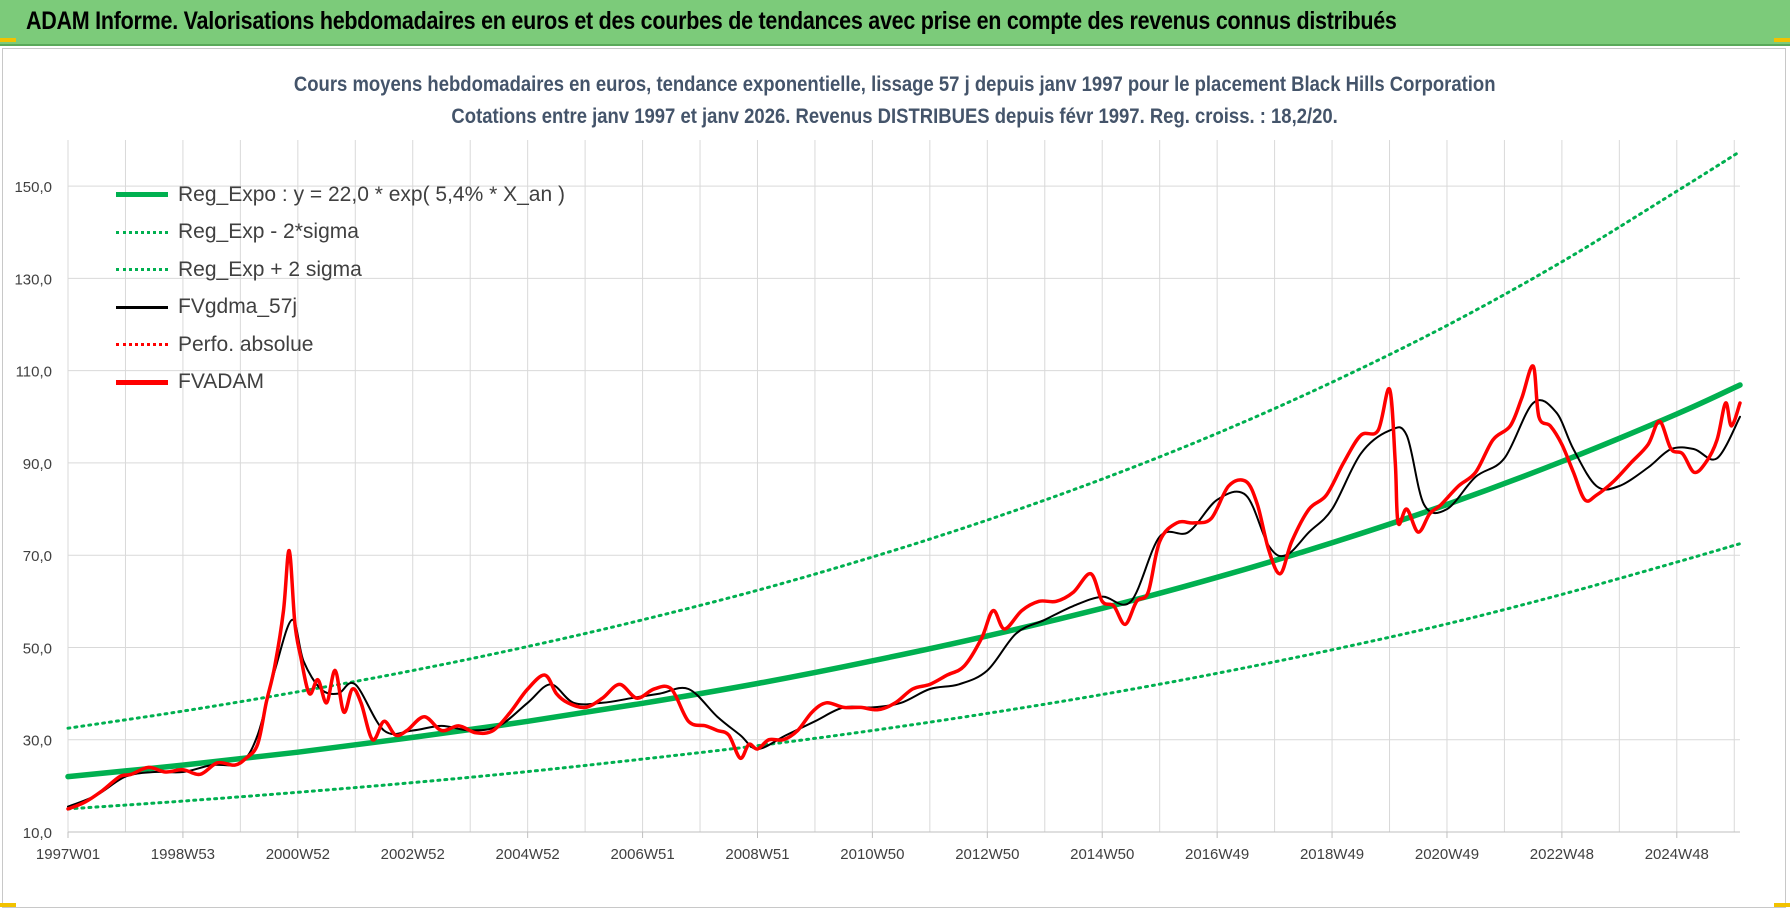 Image resolution: width=1790 pixels, height=912 pixels. Describe the element at coordinates (528, 854) in the screenshot. I see `x-tick-label: 2004W52` at that location.